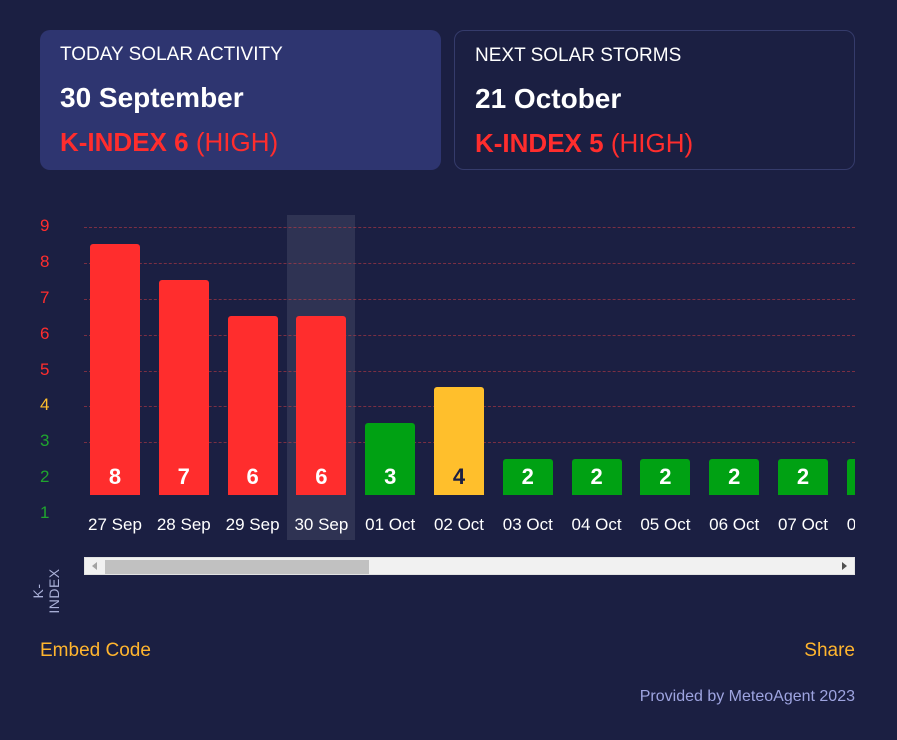 The image size is (897, 740). Describe the element at coordinates (45, 261) in the screenshot. I see `y-tick: 8` at that location.